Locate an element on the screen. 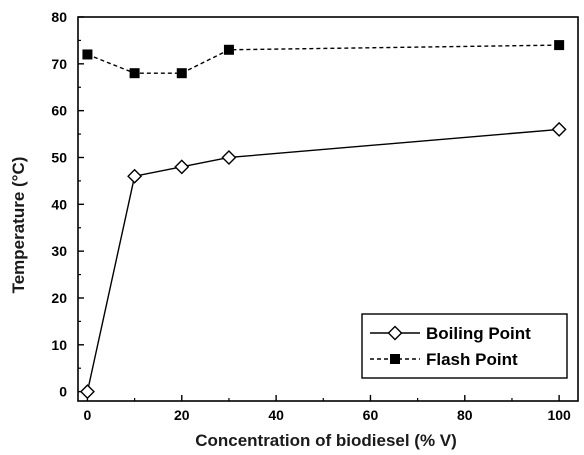 The height and width of the screenshot is (455, 584). y-tick-label: 10 is located at coordinates (59, 345).